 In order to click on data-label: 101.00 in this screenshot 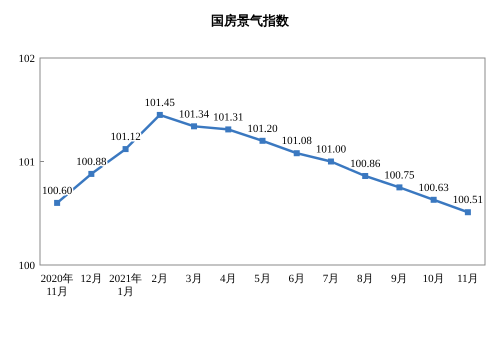, I will do `click(331, 150)`.